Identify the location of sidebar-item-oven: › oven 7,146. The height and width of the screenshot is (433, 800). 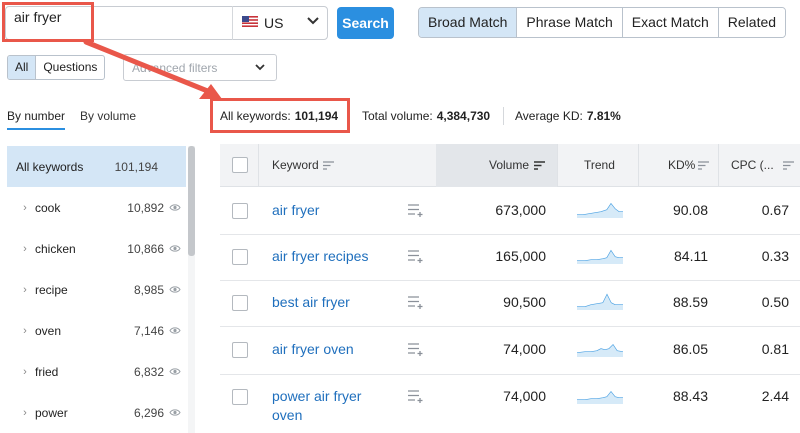
(96, 330).